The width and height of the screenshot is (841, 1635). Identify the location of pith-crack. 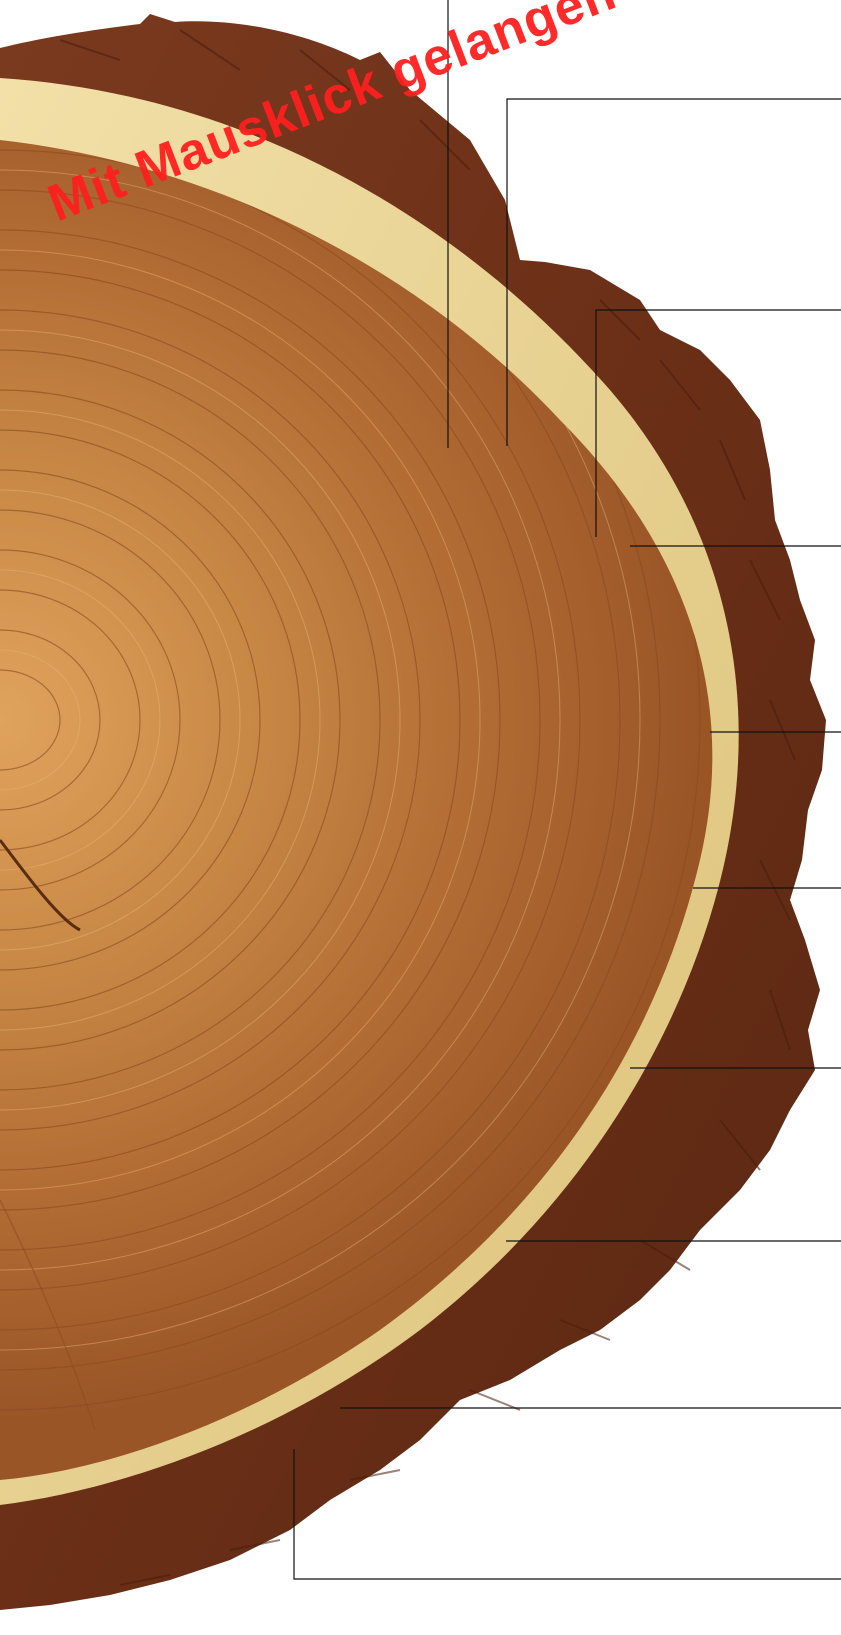
(40, 885).